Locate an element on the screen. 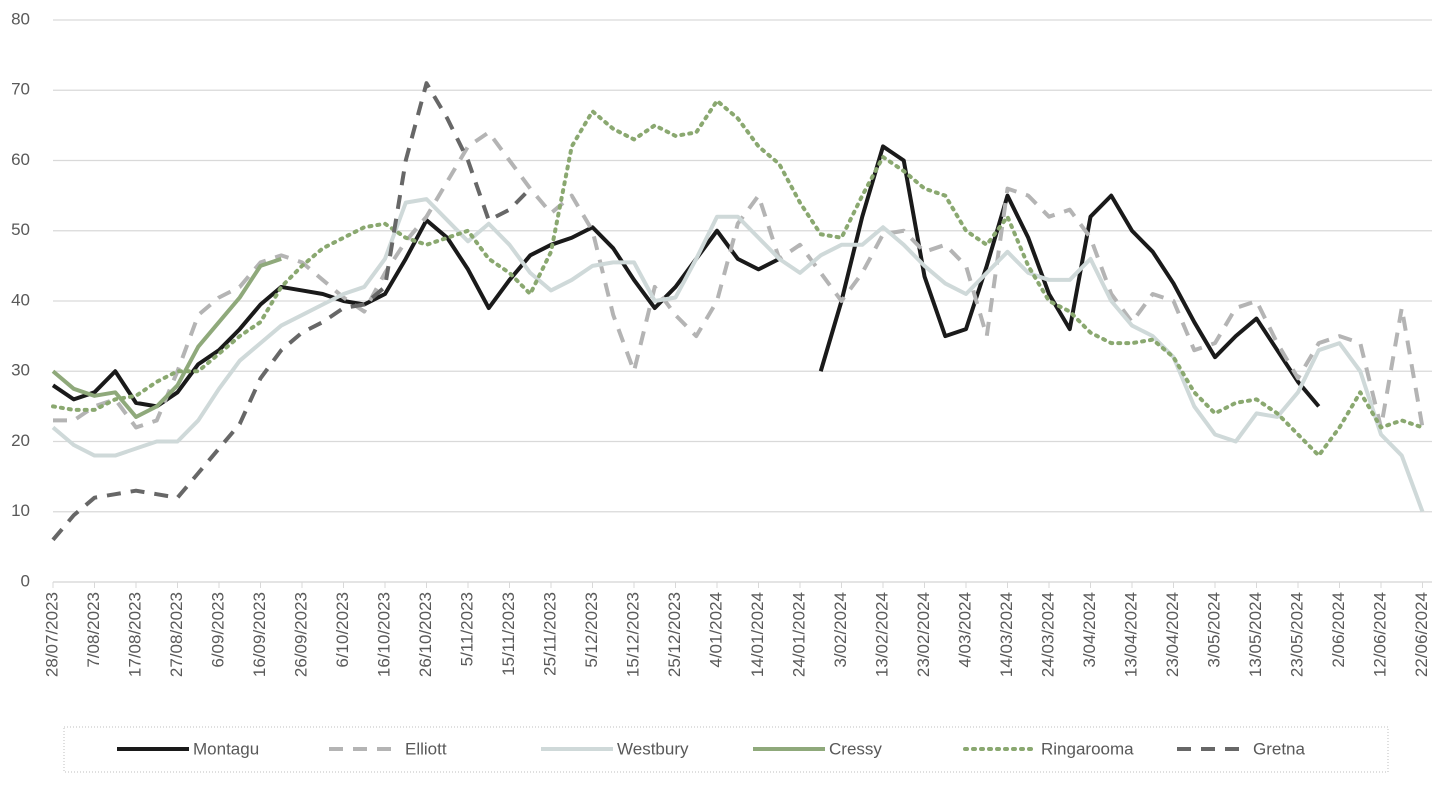  legend-box is located at coordinates (726, 749).